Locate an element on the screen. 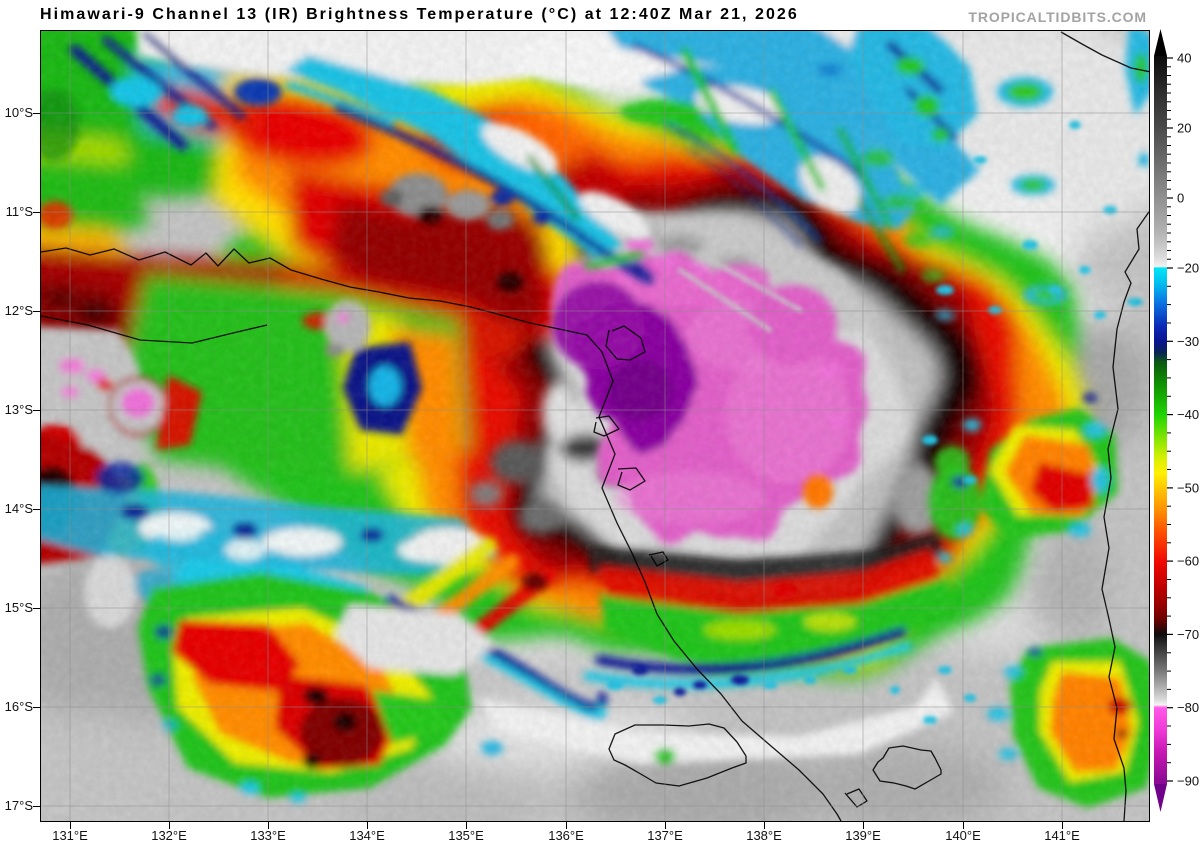 The image size is (1200, 845). svg-text: −60 is located at coordinates (1188, 561).